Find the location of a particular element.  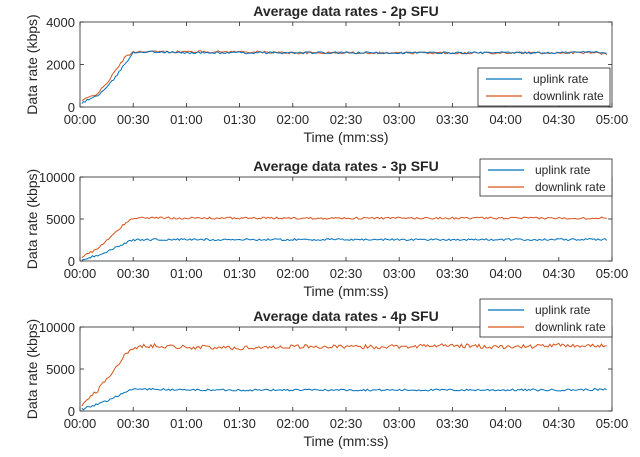

y-tick-label: 2000 is located at coordinates (60, 65).